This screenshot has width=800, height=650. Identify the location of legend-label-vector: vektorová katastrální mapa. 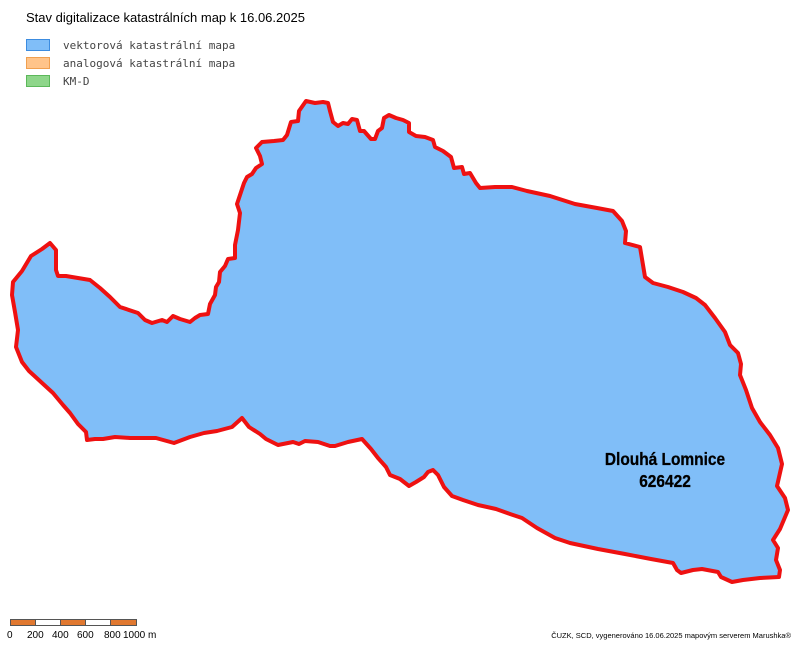
(149, 45).